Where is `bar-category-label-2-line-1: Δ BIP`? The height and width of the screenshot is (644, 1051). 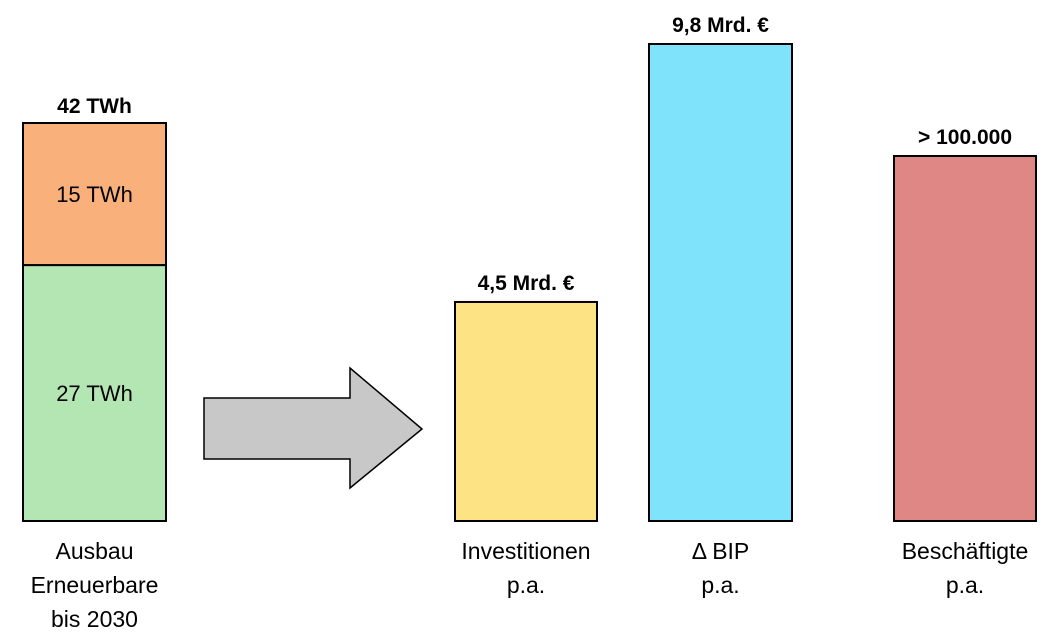
bar-category-label-2-line-1: Δ BIP is located at coordinates (721, 551).